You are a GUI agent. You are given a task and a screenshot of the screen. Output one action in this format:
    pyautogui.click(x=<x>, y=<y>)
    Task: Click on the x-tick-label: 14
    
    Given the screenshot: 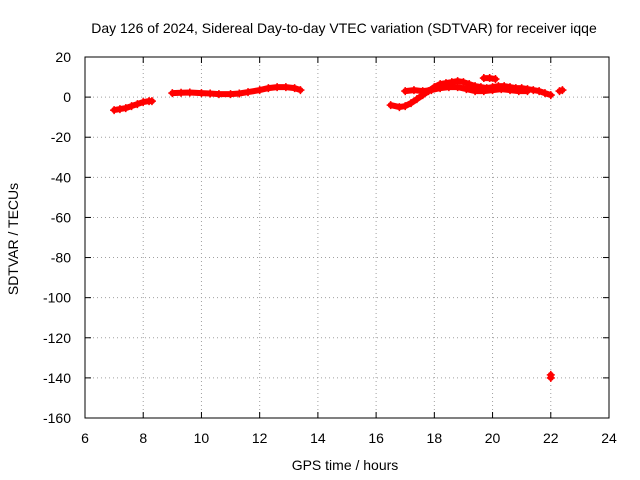 What is the action you would take?
    pyautogui.click(x=318, y=438)
    